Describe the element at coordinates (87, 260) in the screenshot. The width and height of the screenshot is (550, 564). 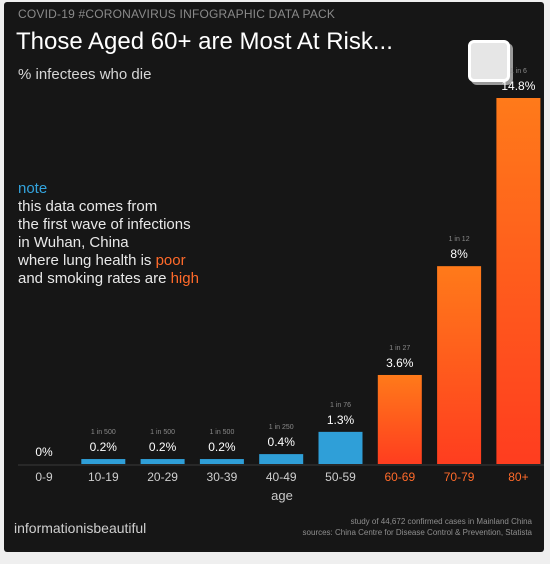
I see `note-line-4-text: where lung health is` at that location.